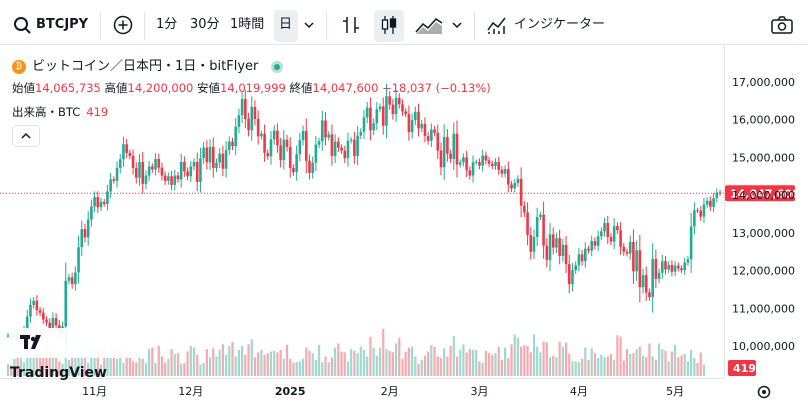 The height and width of the screenshot is (409, 808). Describe the element at coordinates (763, 195) in the screenshot. I see `price-tick-label: 14,000,000` at that location.